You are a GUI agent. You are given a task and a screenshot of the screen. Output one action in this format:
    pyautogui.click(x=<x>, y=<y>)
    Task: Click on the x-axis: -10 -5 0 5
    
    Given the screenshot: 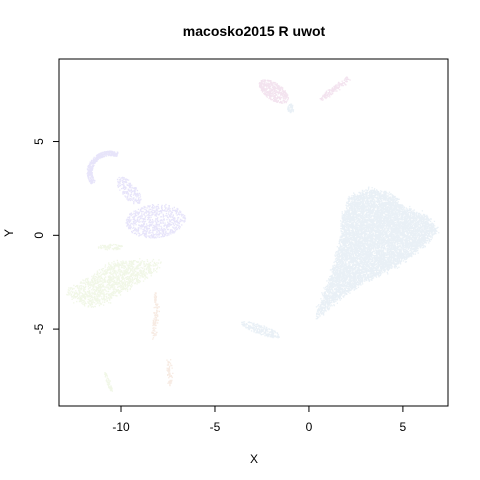 What is the action you would take?
    pyautogui.click(x=259, y=419)
    